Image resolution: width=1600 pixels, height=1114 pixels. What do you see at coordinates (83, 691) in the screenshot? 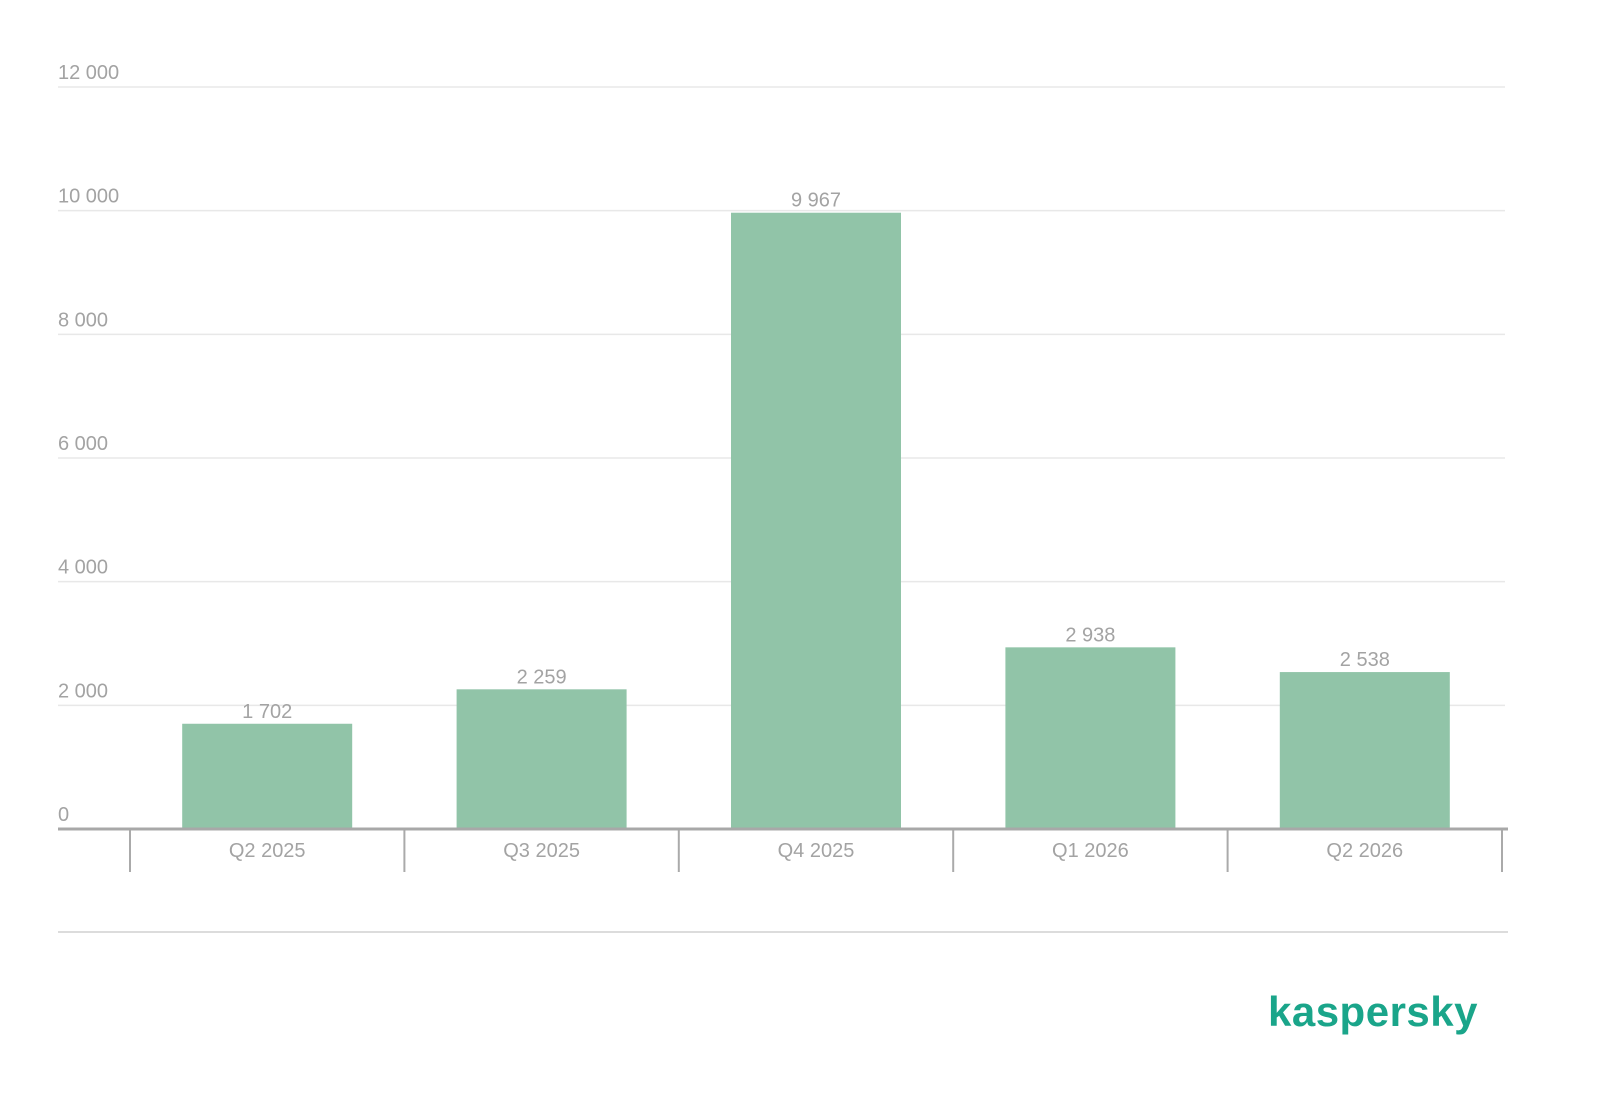
I see `y-tick-label: 2 000` at bounding box center [83, 691].